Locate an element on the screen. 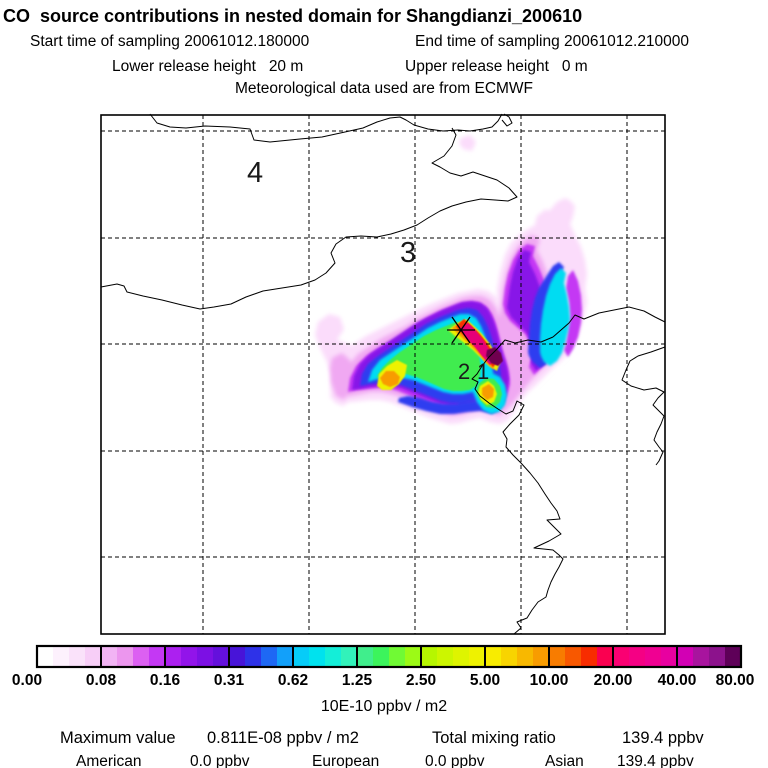 This screenshot has width=768, height=768. domain-label-3: 3 is located at coordinates (408, 253).